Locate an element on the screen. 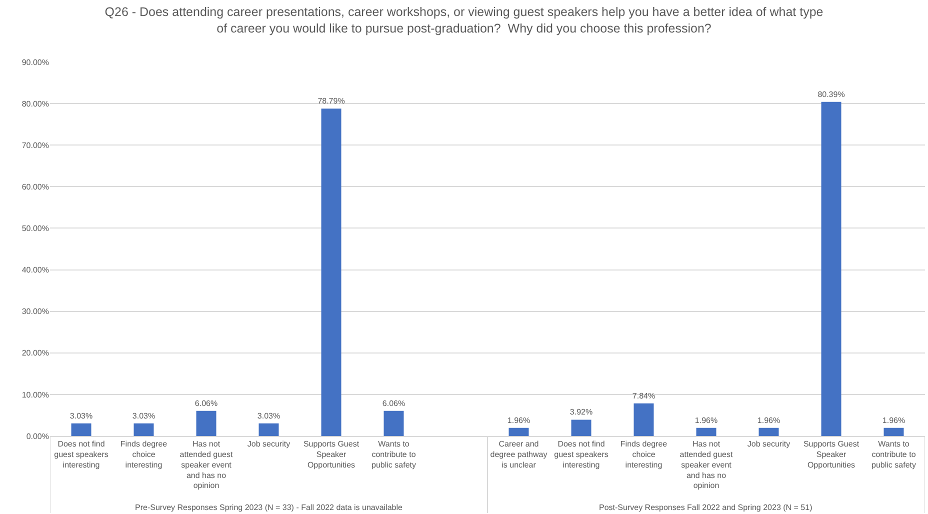 This screenshot has height=514, width=928. y-tick-label: 90.00% is located at coordinates (35, 62).